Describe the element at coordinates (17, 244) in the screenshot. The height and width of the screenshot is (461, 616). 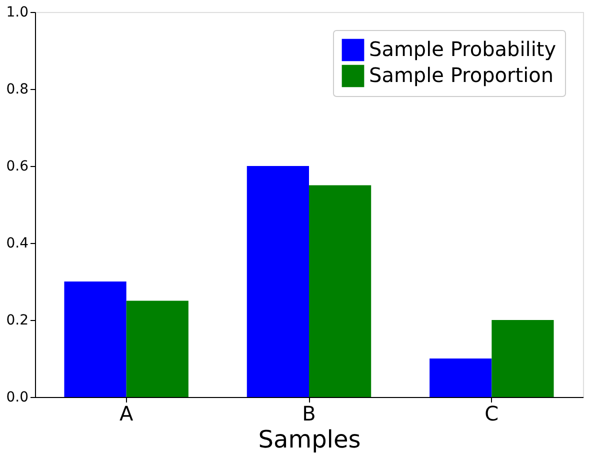
I see `y-tick-label: 0.4` at that location.